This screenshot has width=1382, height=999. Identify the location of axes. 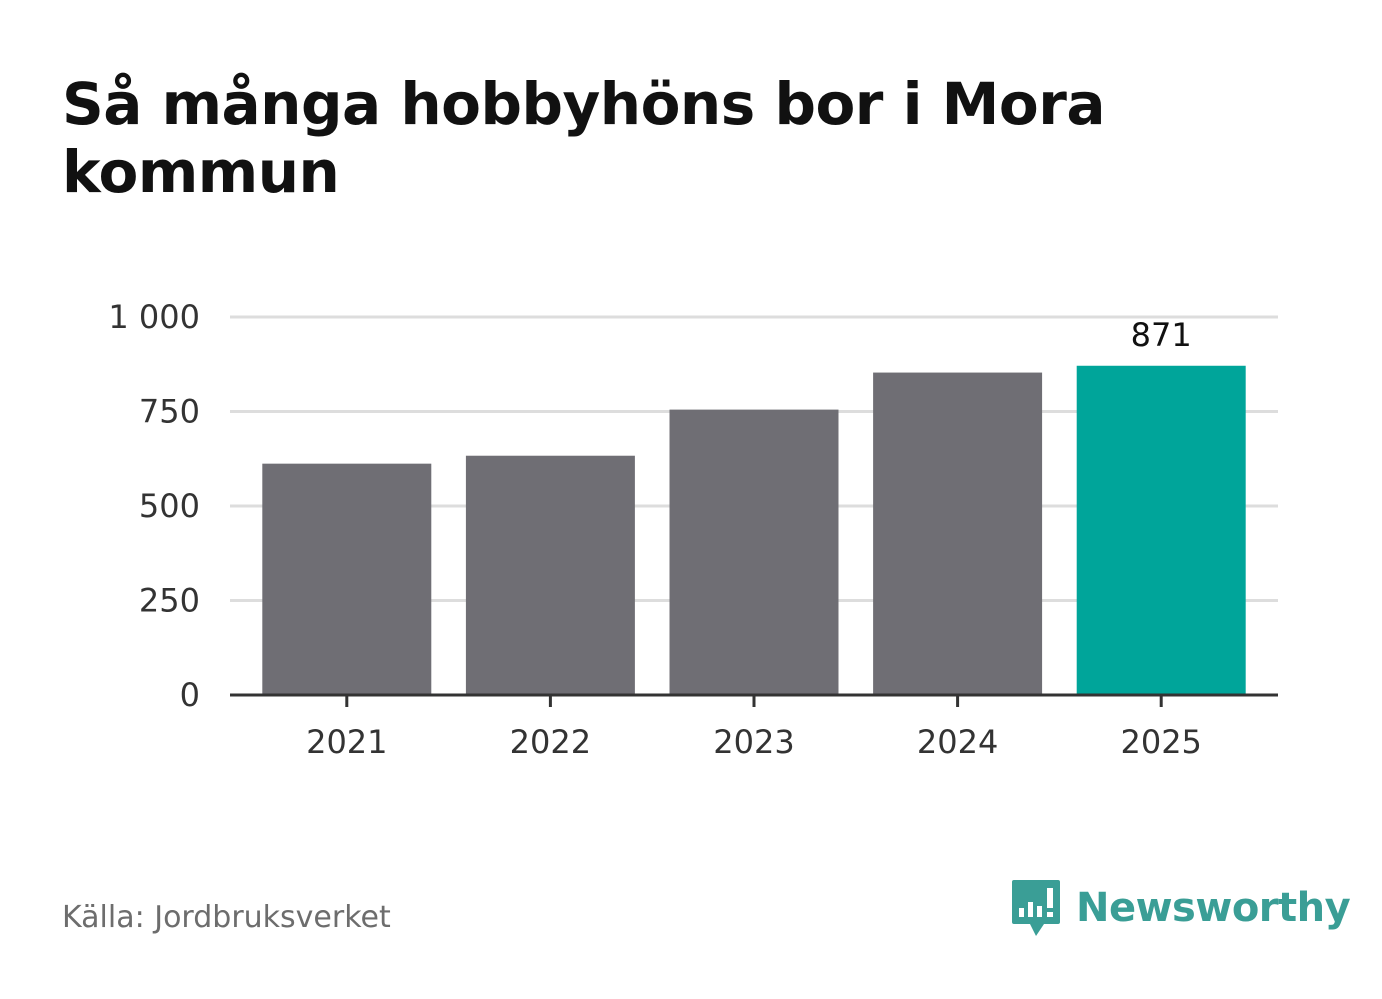
(754, 700).